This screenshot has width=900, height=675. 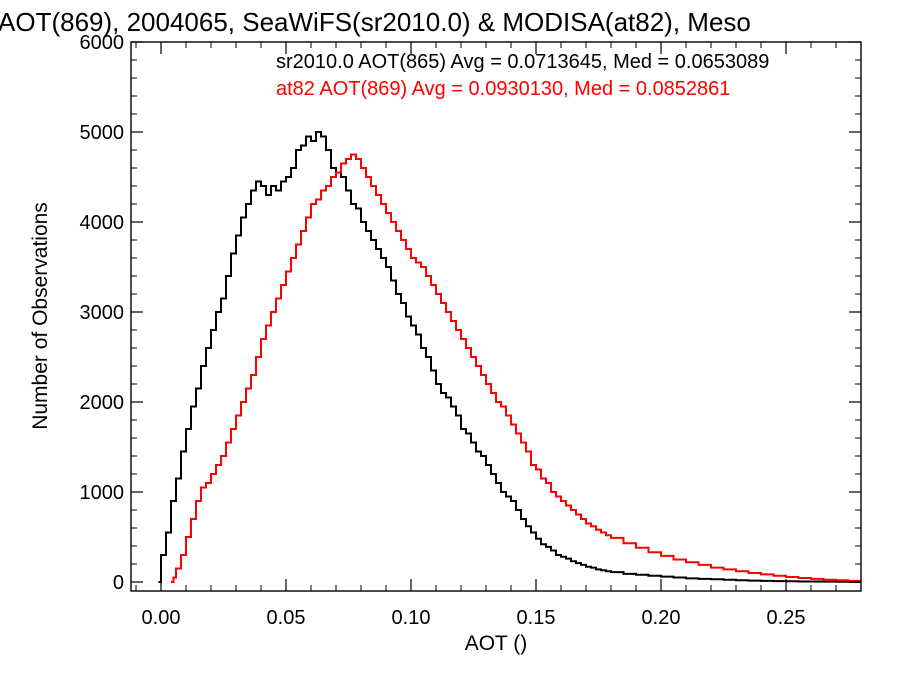 What do you see at coordinates (118, 583) in the screenshot?
I see `y-tick-label: 0` at bounding box center [118, 583].